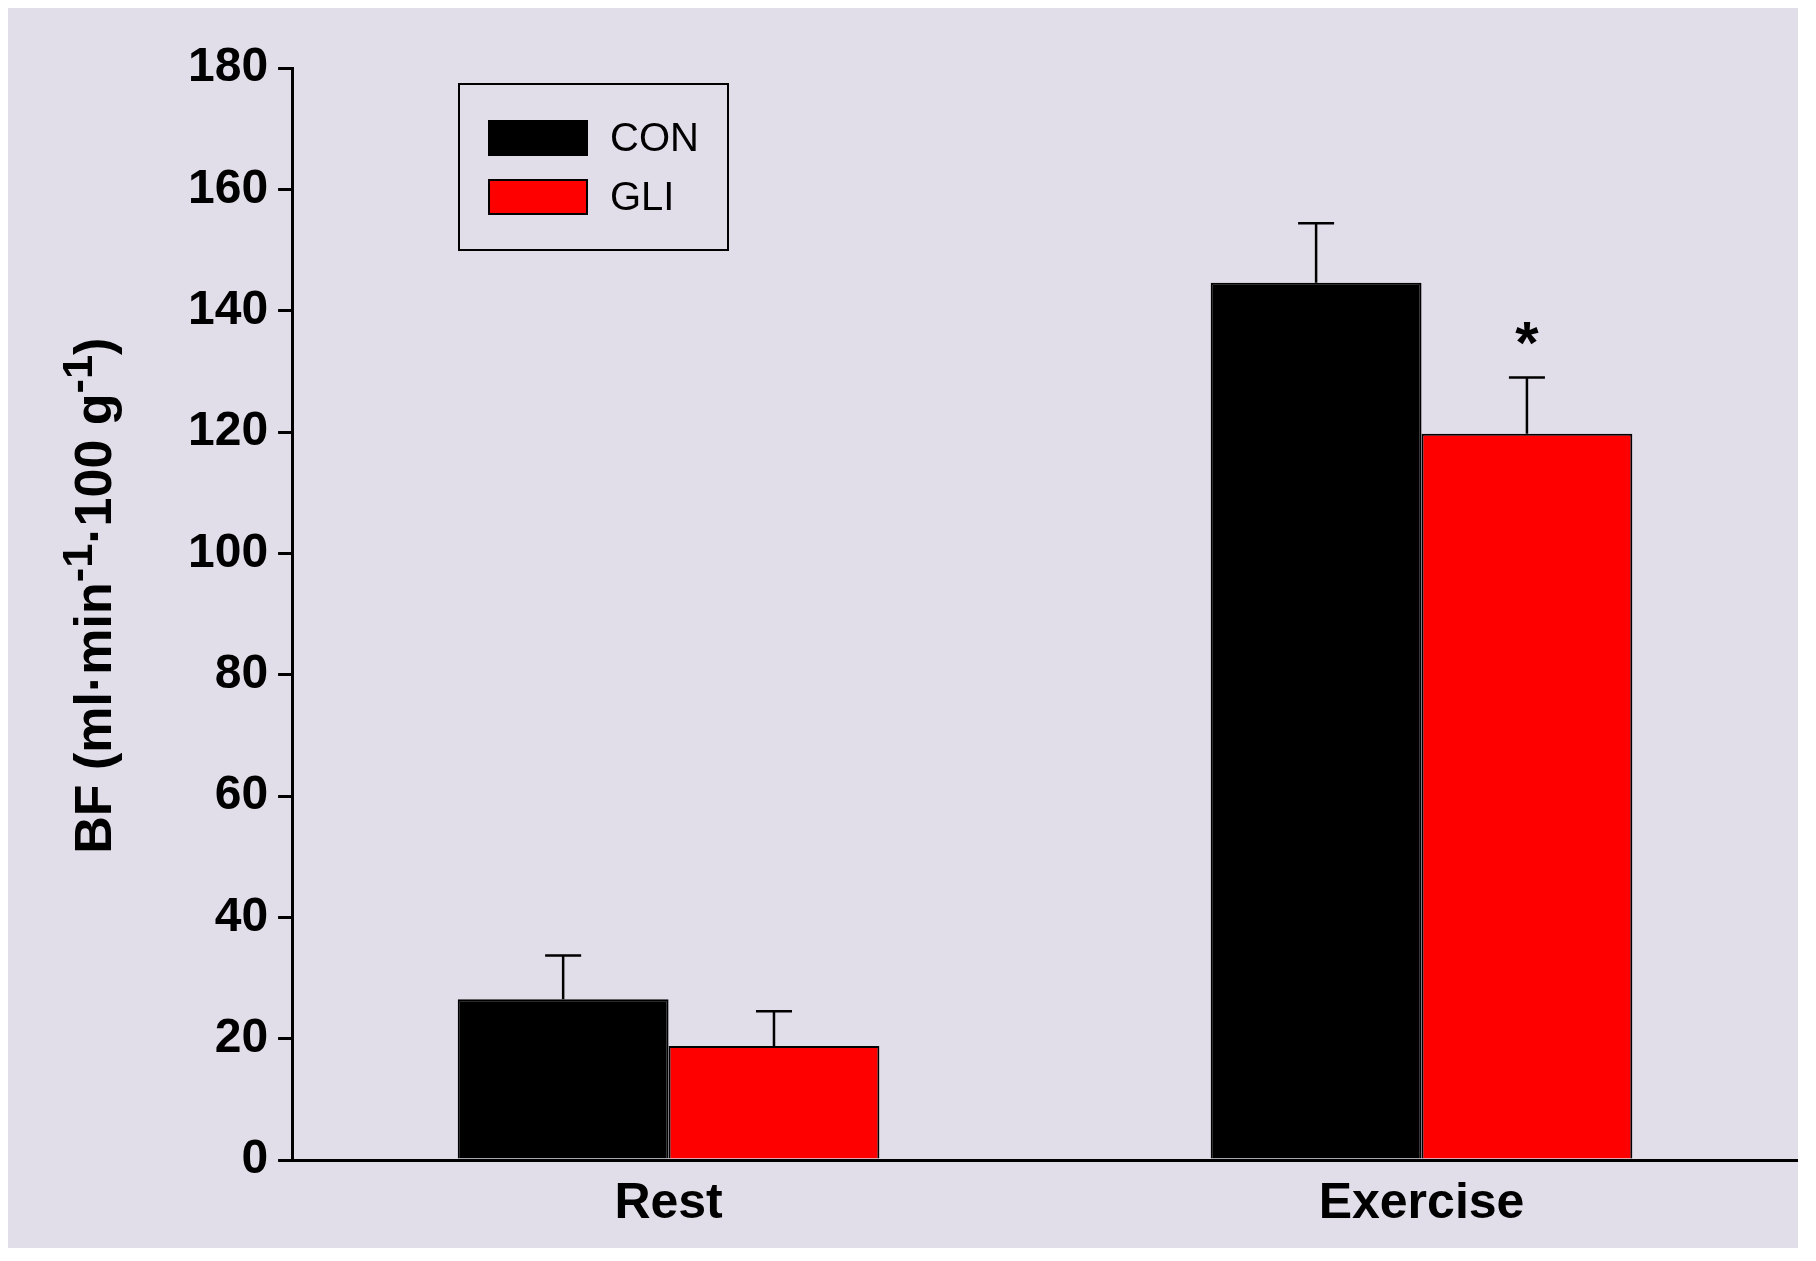 The height and width of the screenshot is (1261, 1816). I want to click on y-tick-label: 120, so click(228, 429).